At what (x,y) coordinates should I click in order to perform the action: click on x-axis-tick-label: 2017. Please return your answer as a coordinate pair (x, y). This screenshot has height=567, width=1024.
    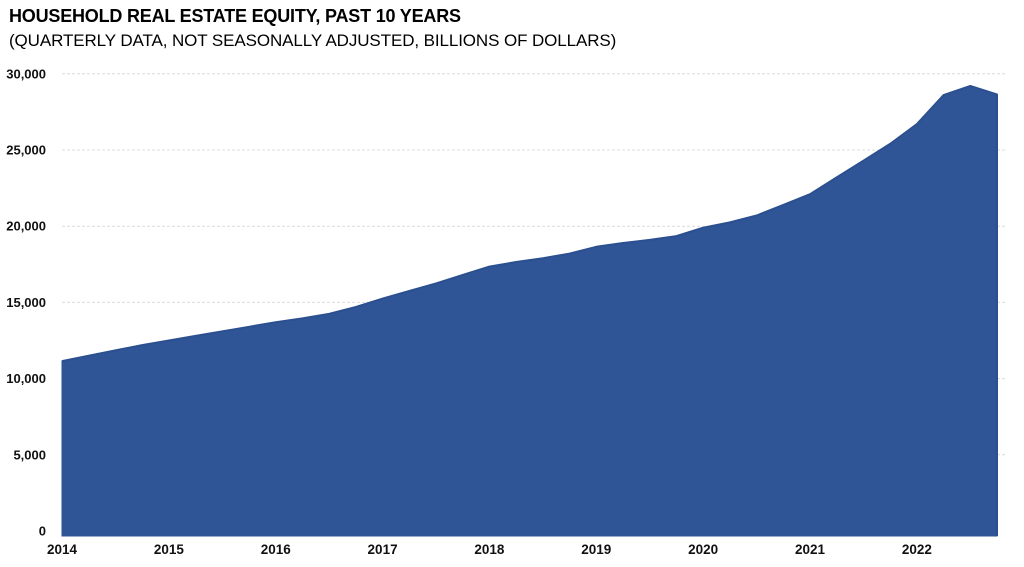
    Looking at the image, I should click on (383, 549).